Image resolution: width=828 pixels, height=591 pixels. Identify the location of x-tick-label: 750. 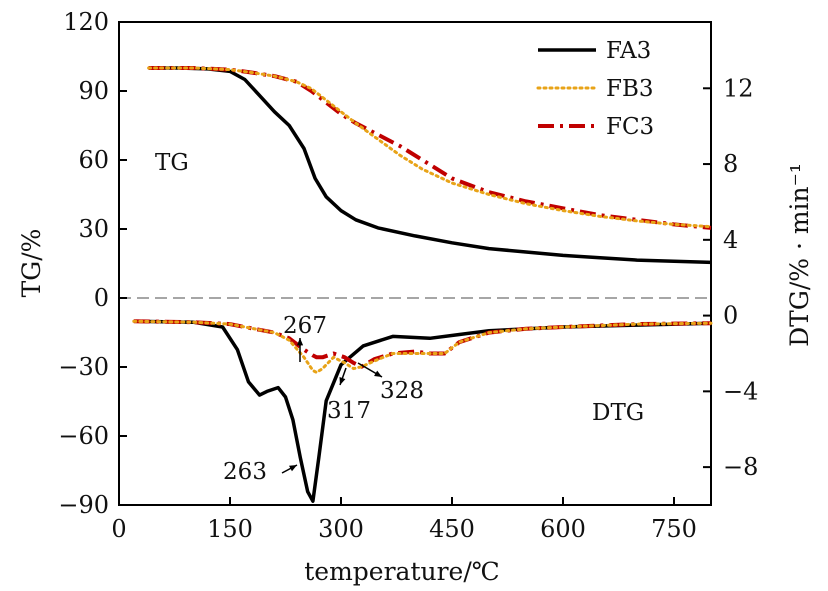
(674, 529).